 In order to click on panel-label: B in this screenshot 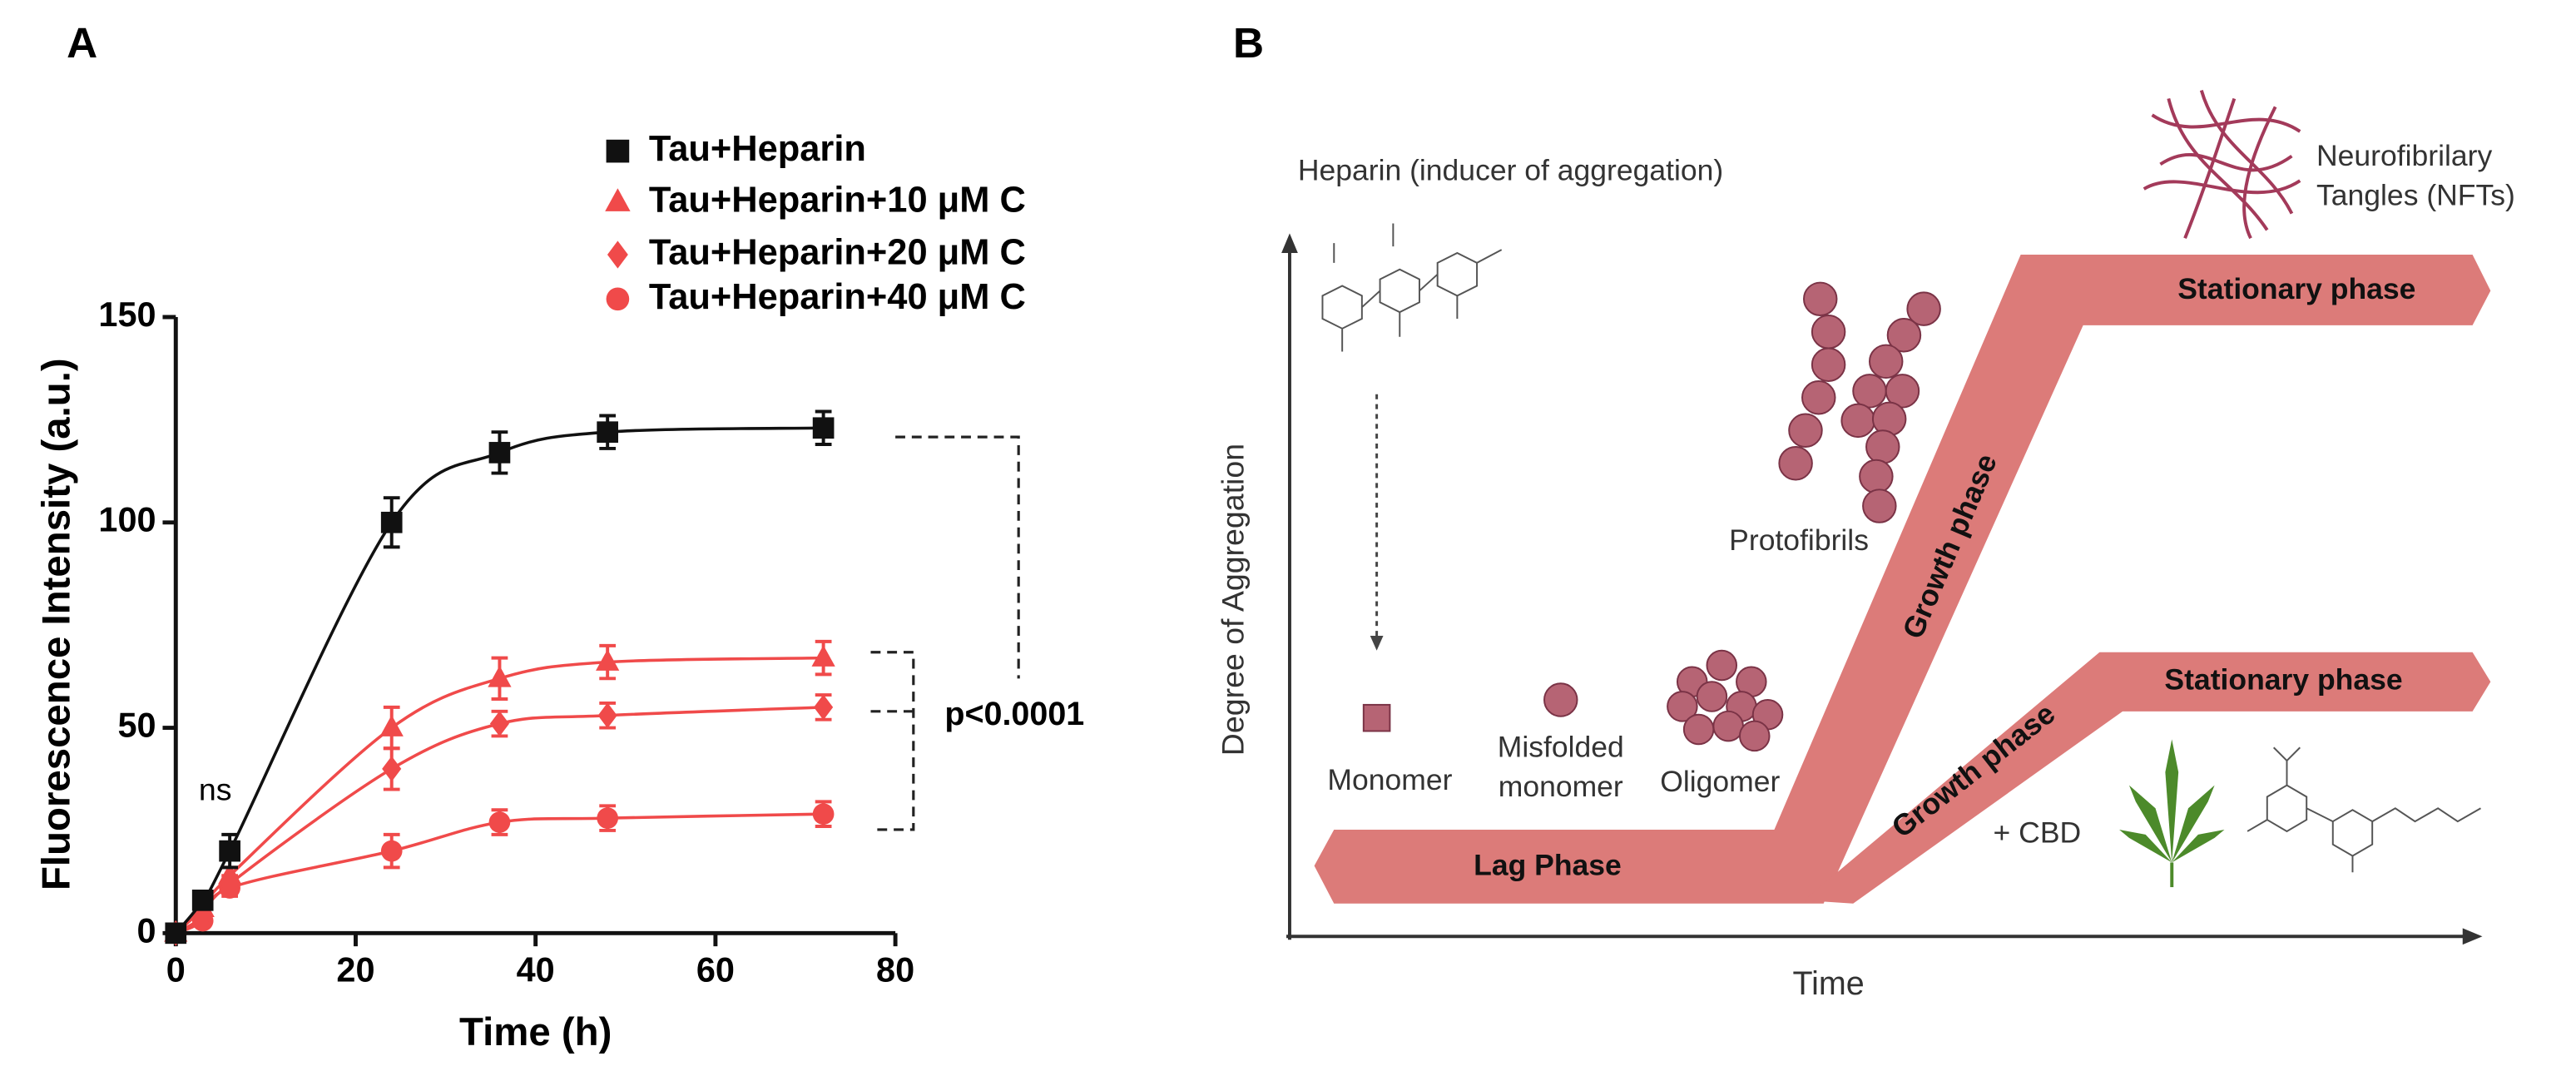, I will do `click(1248, 43)`.